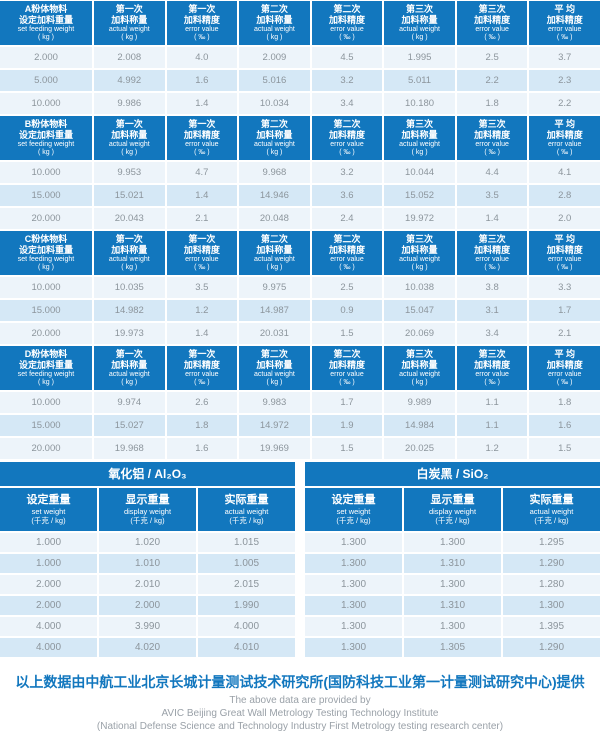 The image size is (600, 733). What do you see at coordinates (551, 626) in the screenshot?
I see `data-cell: 1.395` at bounding box center [551, 626].